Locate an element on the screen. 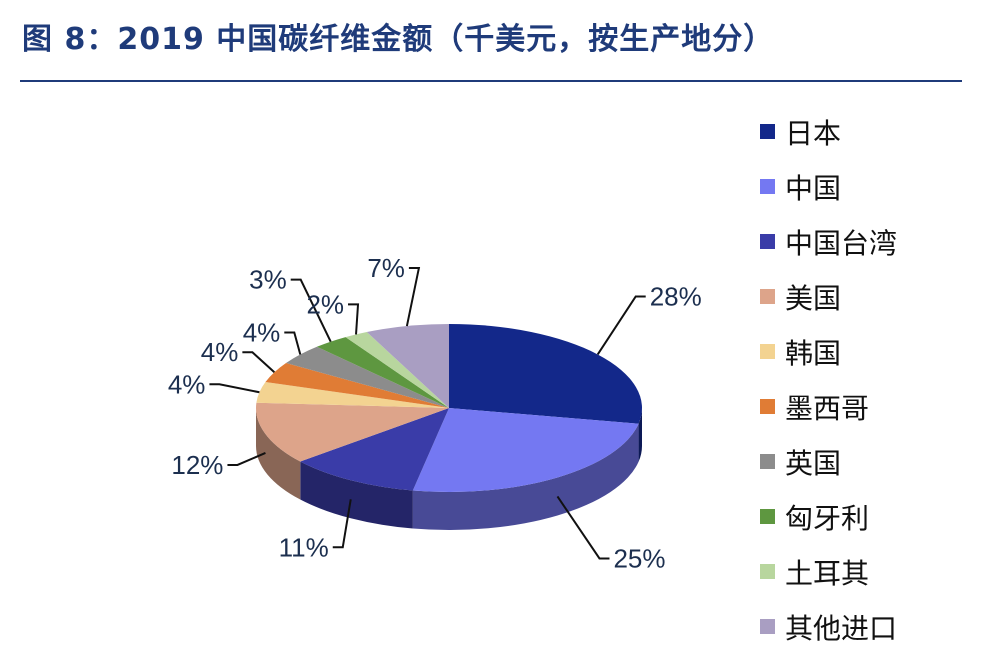  leader-line-美国 is located at coordinates (246, 459).